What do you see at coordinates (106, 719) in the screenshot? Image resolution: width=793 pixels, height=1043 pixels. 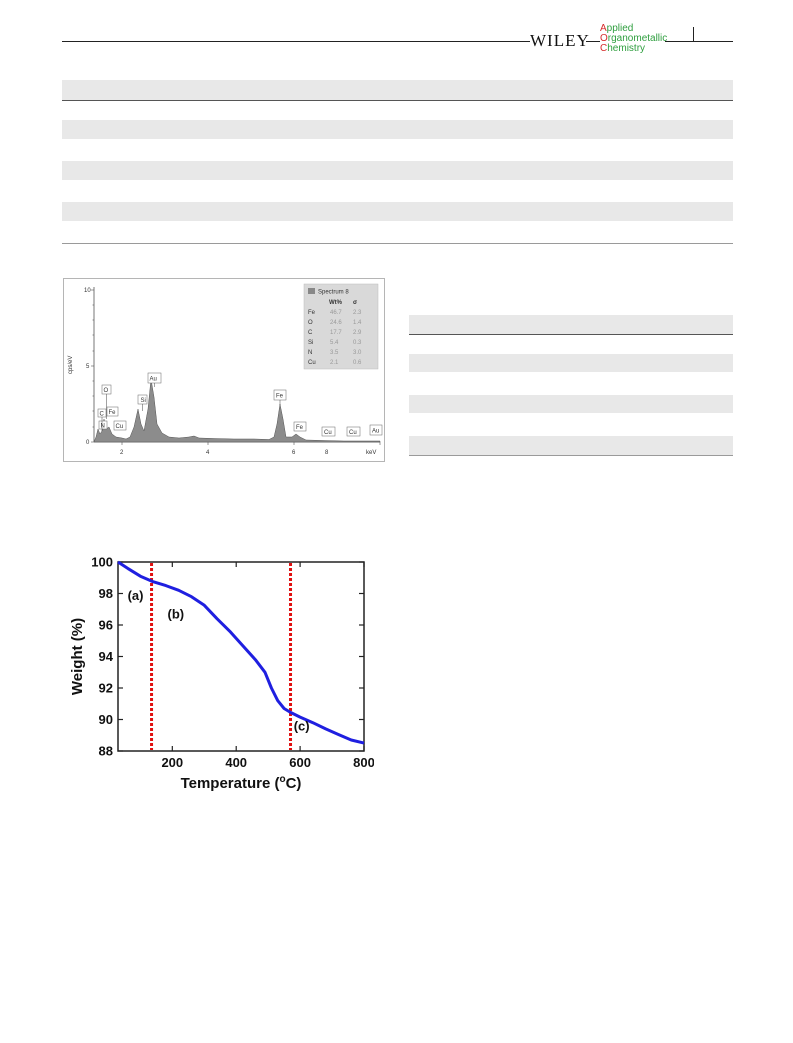 I see `tga-ytick-label: 90` at bounding box center [106, 719].